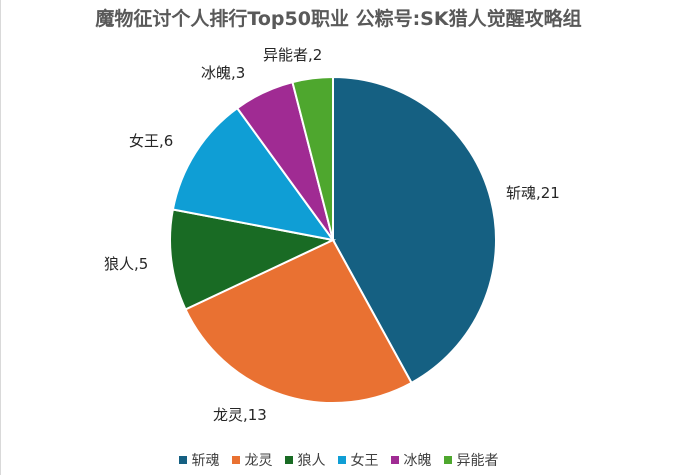 Image resolution: width=676 pixels, height=475 pixels. Describe the element at coordinates (126, 264) in the screenshot. I see `data-label-3: 狼人,5` at that location.